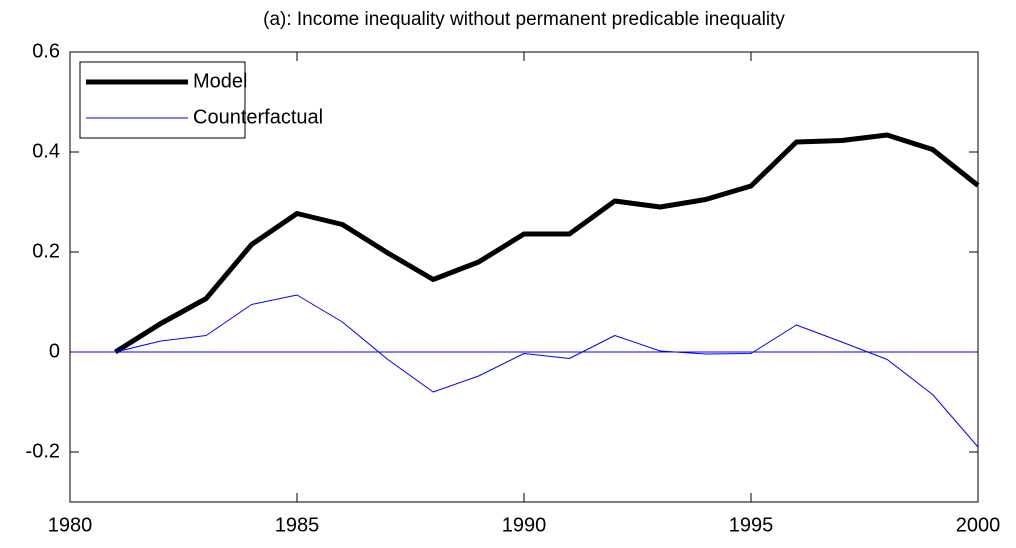 Image resolution: width=1016 pixels, height=548 pixels. Describe the element at coordinates (46, 151) in the screenshot. I see `y-tick-label: 0.4` at that location.